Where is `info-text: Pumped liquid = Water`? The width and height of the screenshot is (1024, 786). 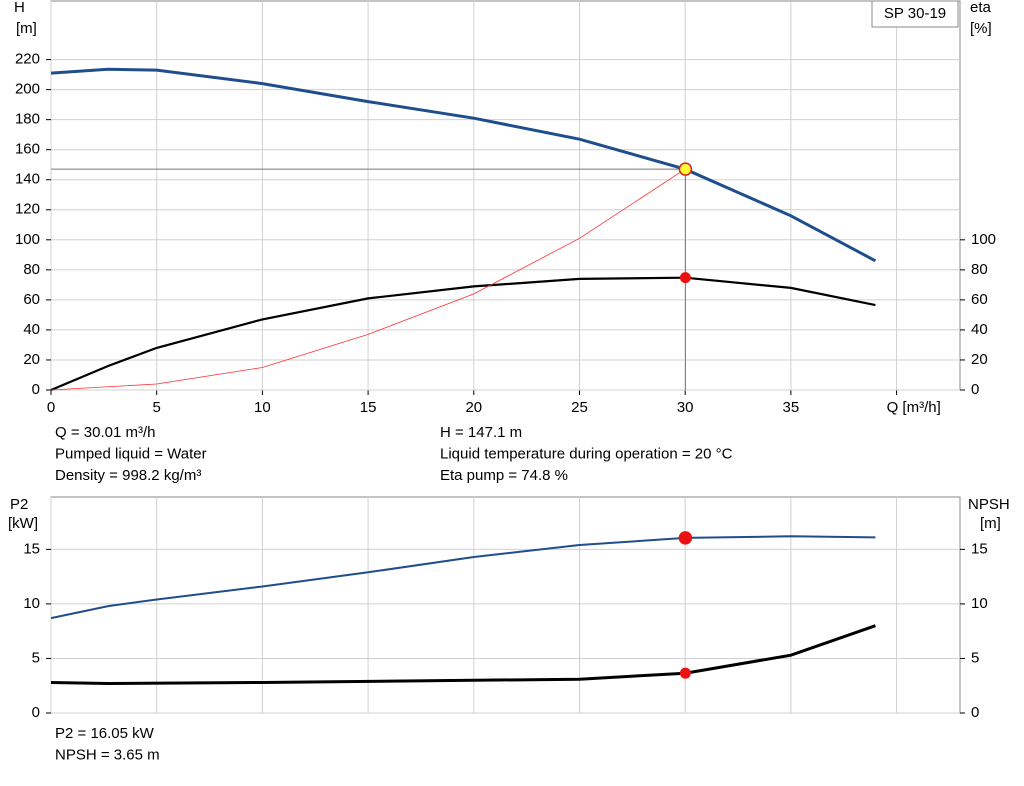
info-text: Pumped liquid = Water is located at coordinates (131, 453).